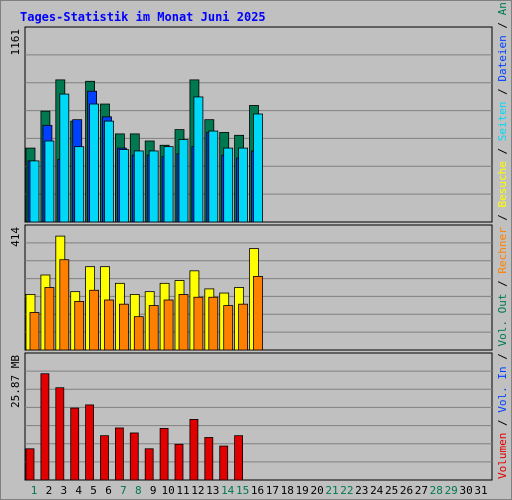 This screenshot has width=512, height=500. I want to click on x-tick-label: 13, so click(212, 490).